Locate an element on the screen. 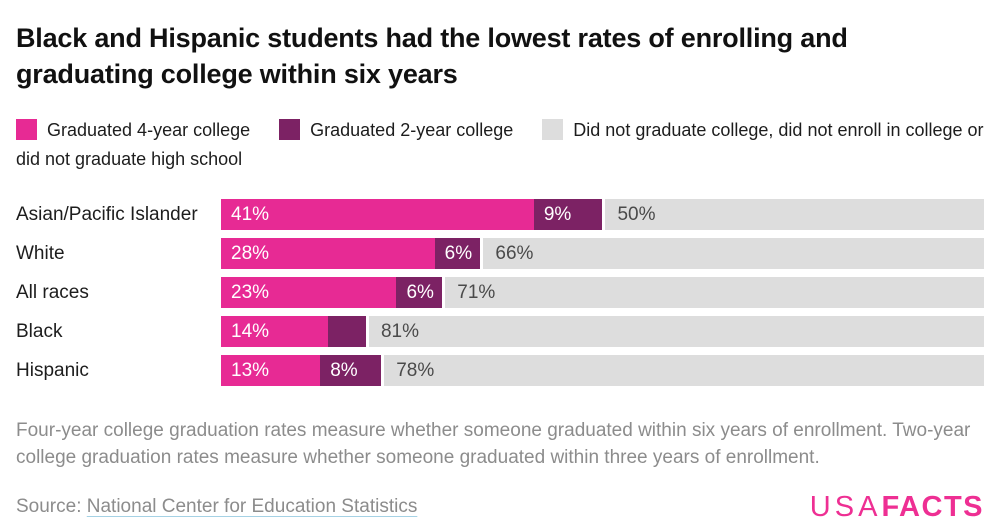 The height and width of the screenshot is (524, 1000). usafacts-logo: USAFACTS is located at coordinates (897, 507).